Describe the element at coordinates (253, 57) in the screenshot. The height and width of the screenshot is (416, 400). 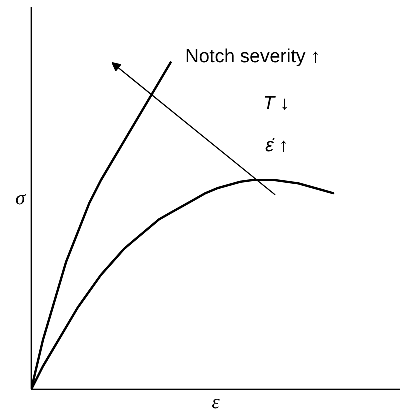
I see `annotation: Notch severity ↑` at that location.